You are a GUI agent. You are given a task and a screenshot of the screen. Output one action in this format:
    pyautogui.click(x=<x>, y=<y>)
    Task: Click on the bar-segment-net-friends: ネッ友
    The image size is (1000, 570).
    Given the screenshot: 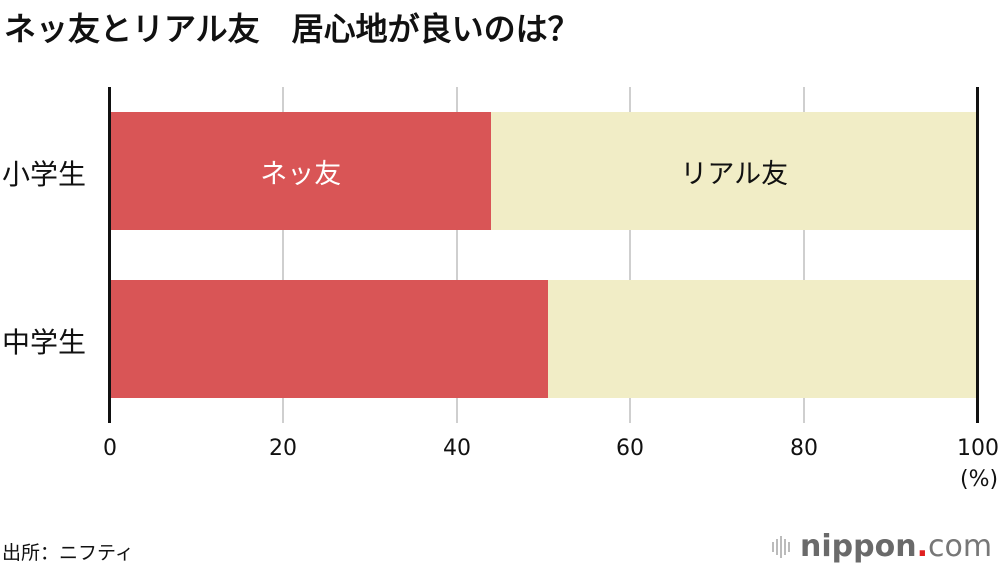 What is the action you would take?
    pyautogui.click(x=301, y=171)
    